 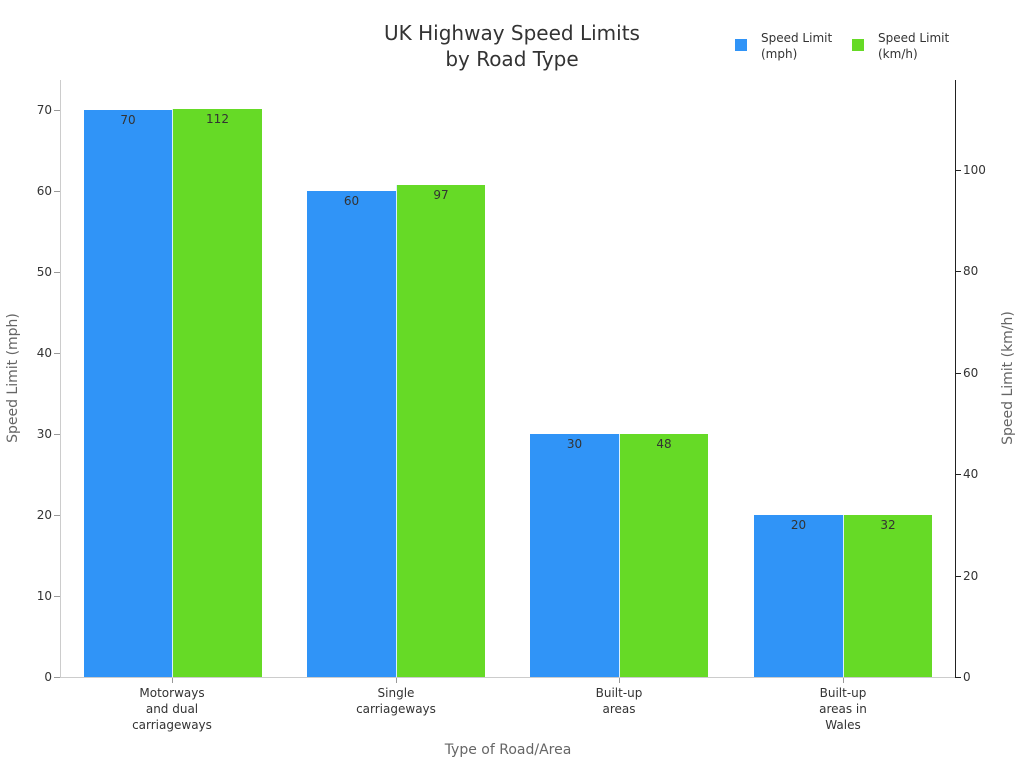 I want to click on bar-mph-wales: 20, so click(x=798, y=596).